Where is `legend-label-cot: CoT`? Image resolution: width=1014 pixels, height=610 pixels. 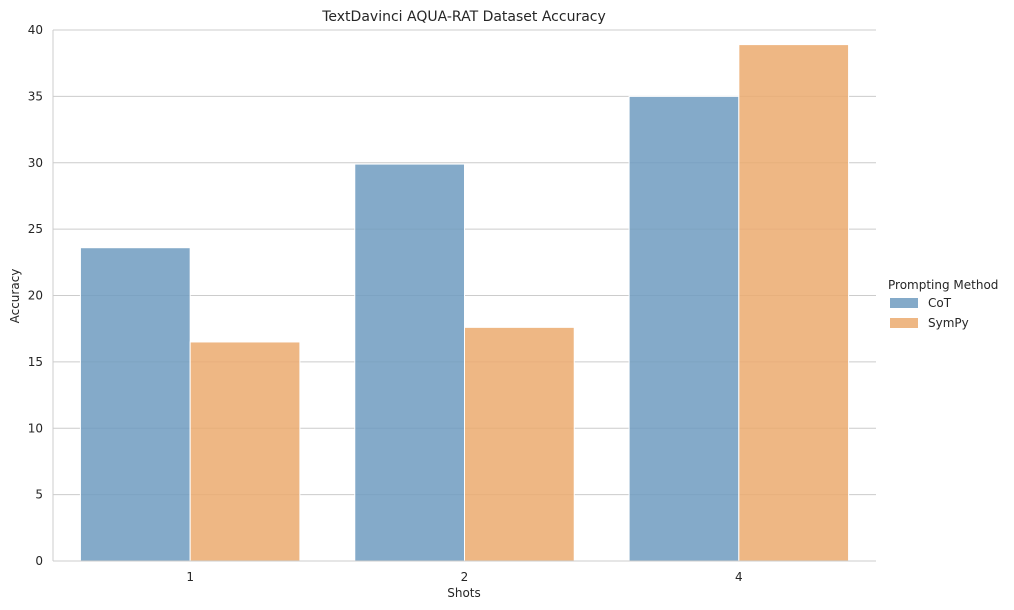 legend-label-cot: CoT is located at coordinates (940, 303).